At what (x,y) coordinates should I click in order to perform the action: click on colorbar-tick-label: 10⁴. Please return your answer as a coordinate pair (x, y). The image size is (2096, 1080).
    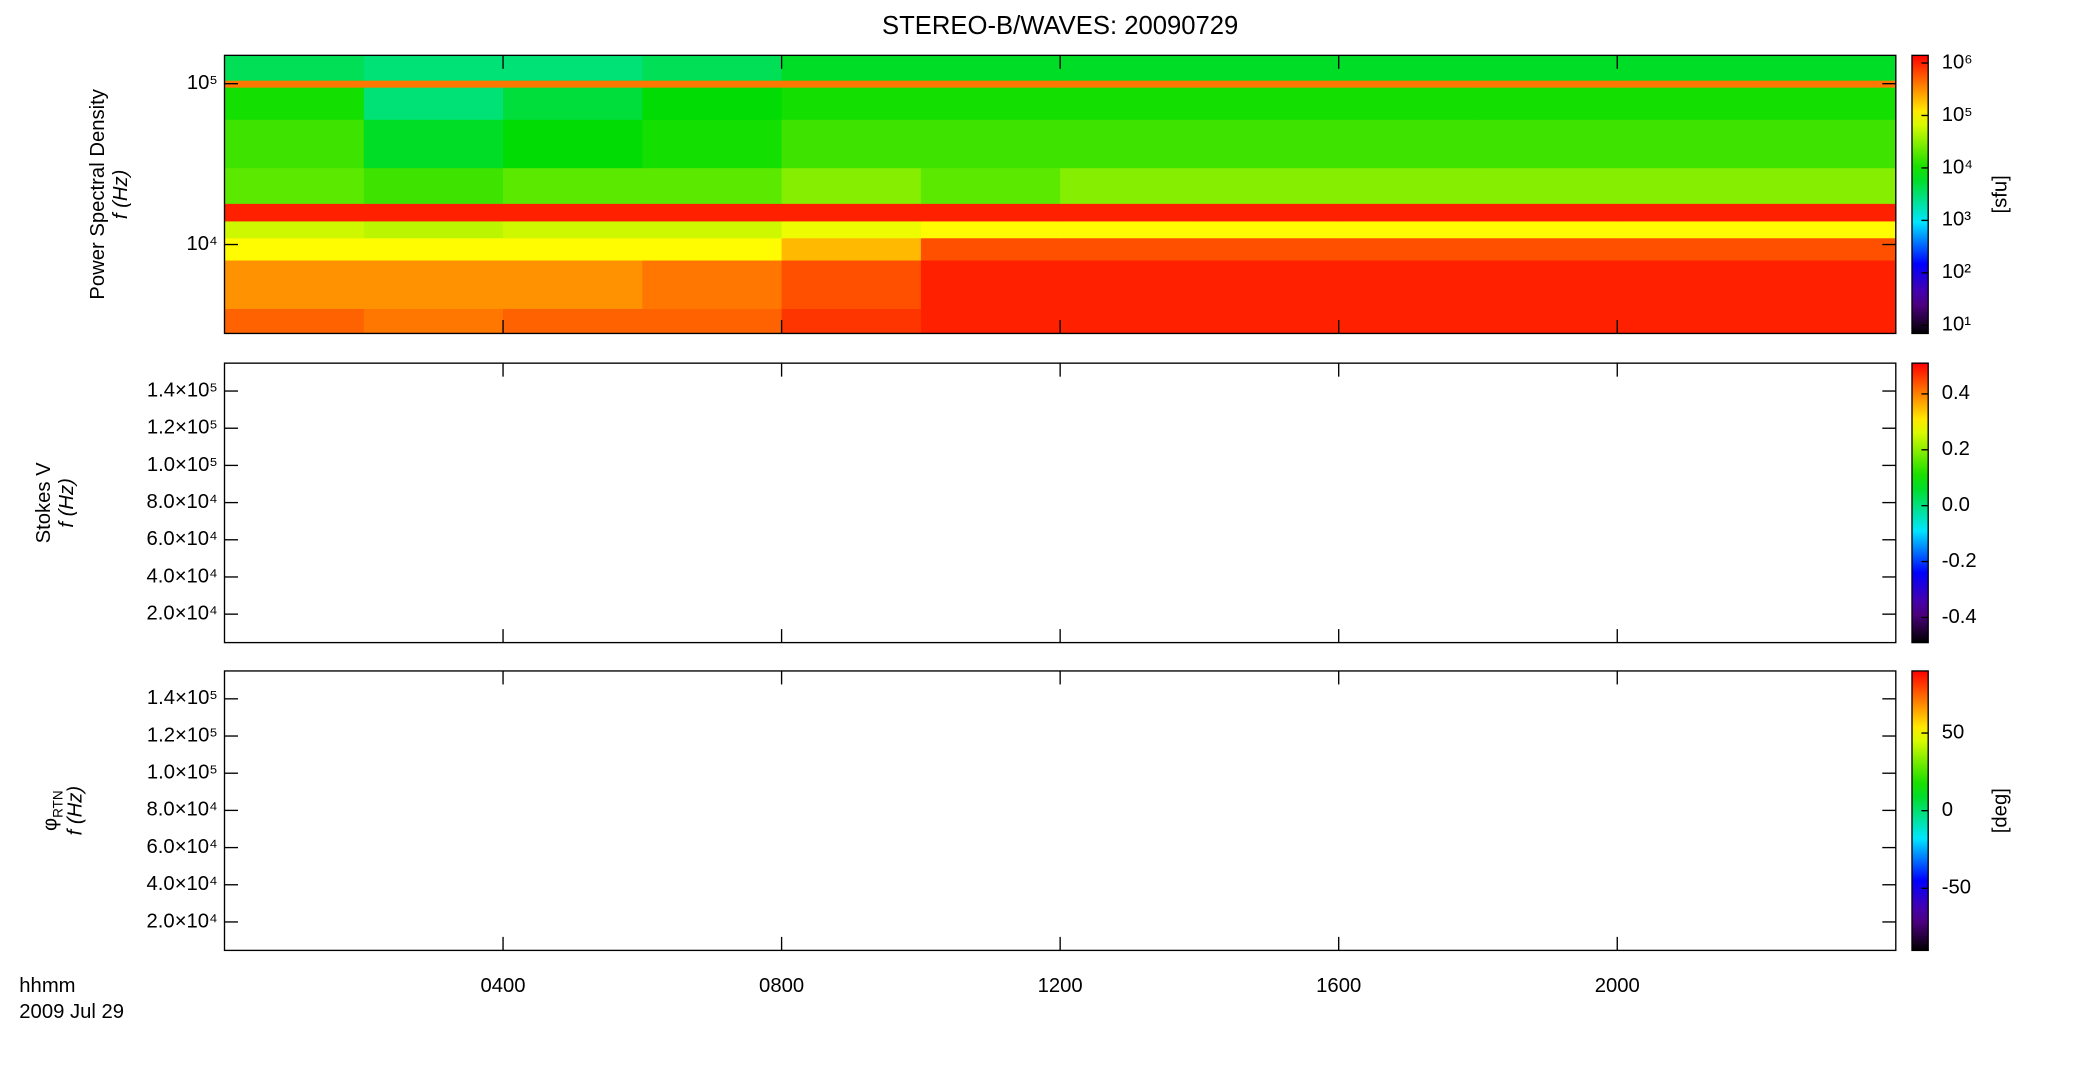
    Looking at the image, I should click on (1957, 167).